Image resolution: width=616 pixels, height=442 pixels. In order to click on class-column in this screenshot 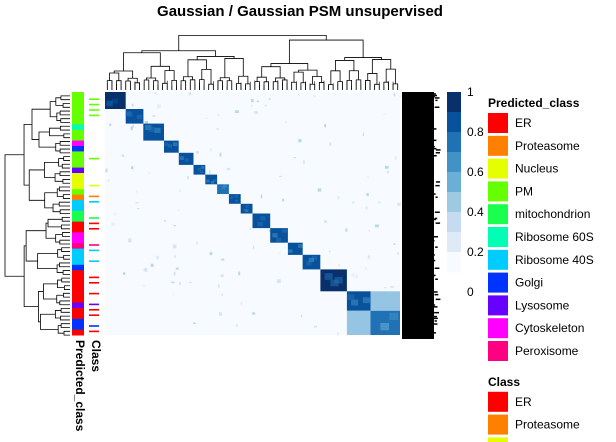, I will do `click(95, 213)`.